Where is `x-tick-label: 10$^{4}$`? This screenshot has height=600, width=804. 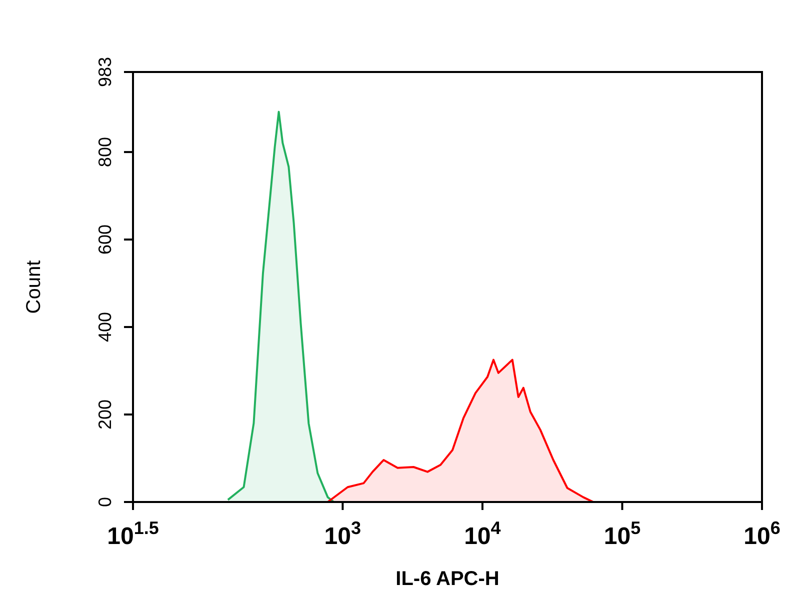 x-tick-label: 10$^{4}$ is located at coordinates (482, 534).